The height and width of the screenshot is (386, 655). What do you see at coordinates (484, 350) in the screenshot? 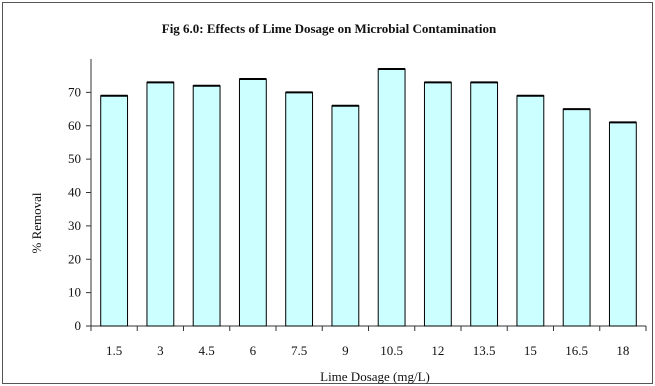
I see `x-tick-label: 13.5` at bounding box center [484, 350].